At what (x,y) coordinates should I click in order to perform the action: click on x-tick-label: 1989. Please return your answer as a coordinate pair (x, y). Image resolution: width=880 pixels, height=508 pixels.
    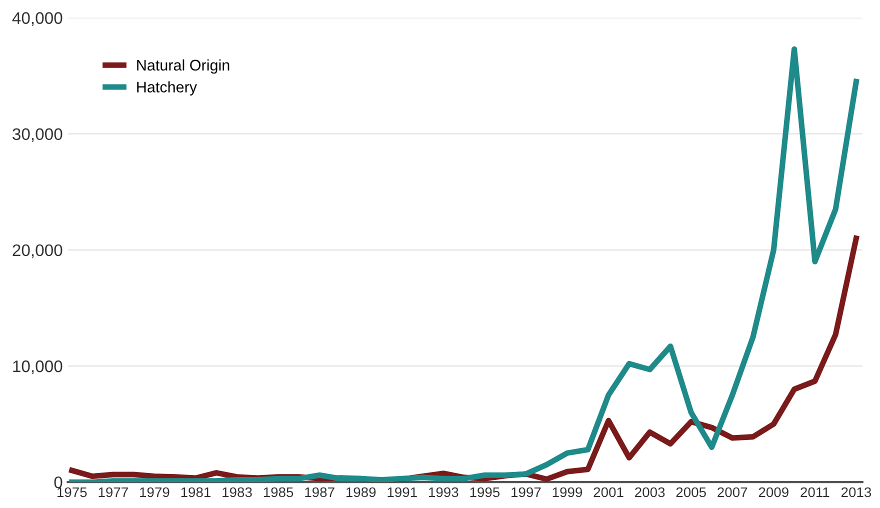
    Looking at the image, I should click on (361, 492).